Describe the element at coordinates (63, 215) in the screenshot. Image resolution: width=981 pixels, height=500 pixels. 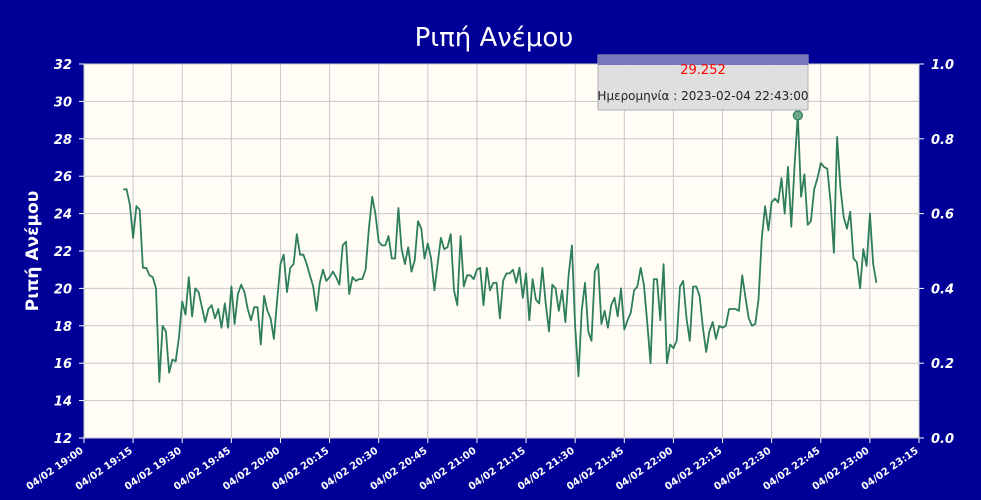
I see `y-tick-label: 24` at that location.